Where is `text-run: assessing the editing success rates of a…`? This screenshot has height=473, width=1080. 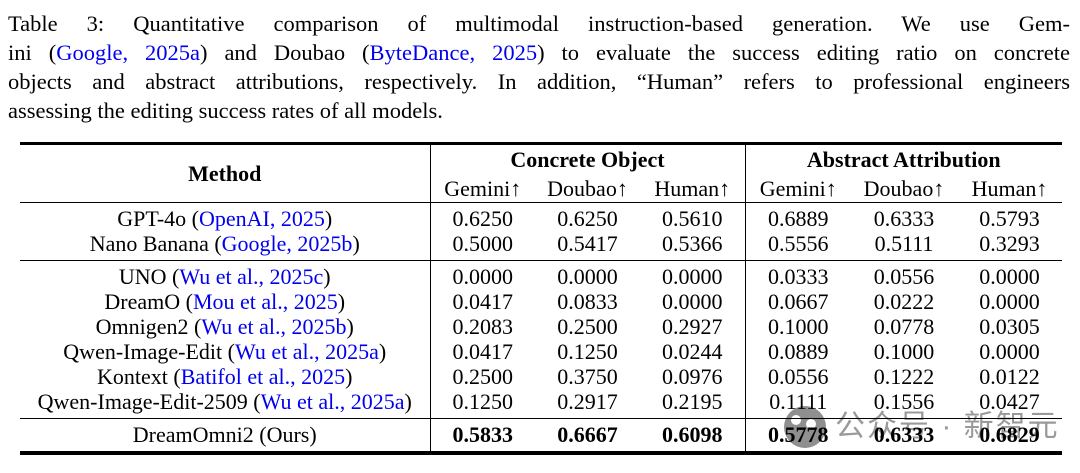 text-run: assessing the editing success rates of a… is located at coordinates (225, 110).